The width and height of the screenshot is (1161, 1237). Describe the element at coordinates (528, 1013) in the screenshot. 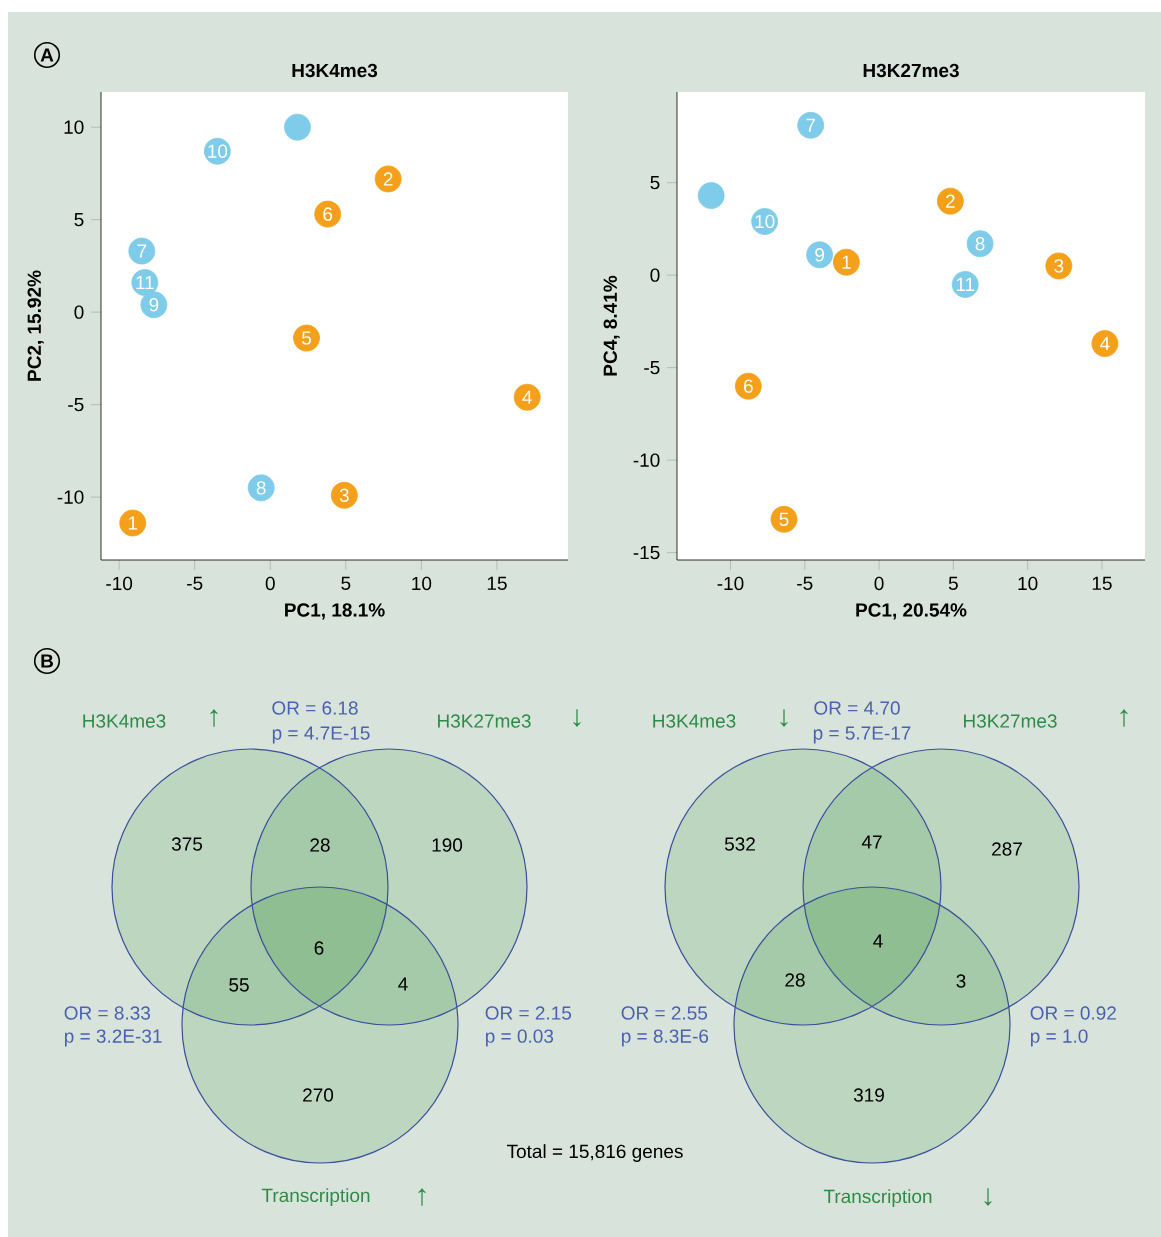

I see `text: OR = 2.15` at that location.